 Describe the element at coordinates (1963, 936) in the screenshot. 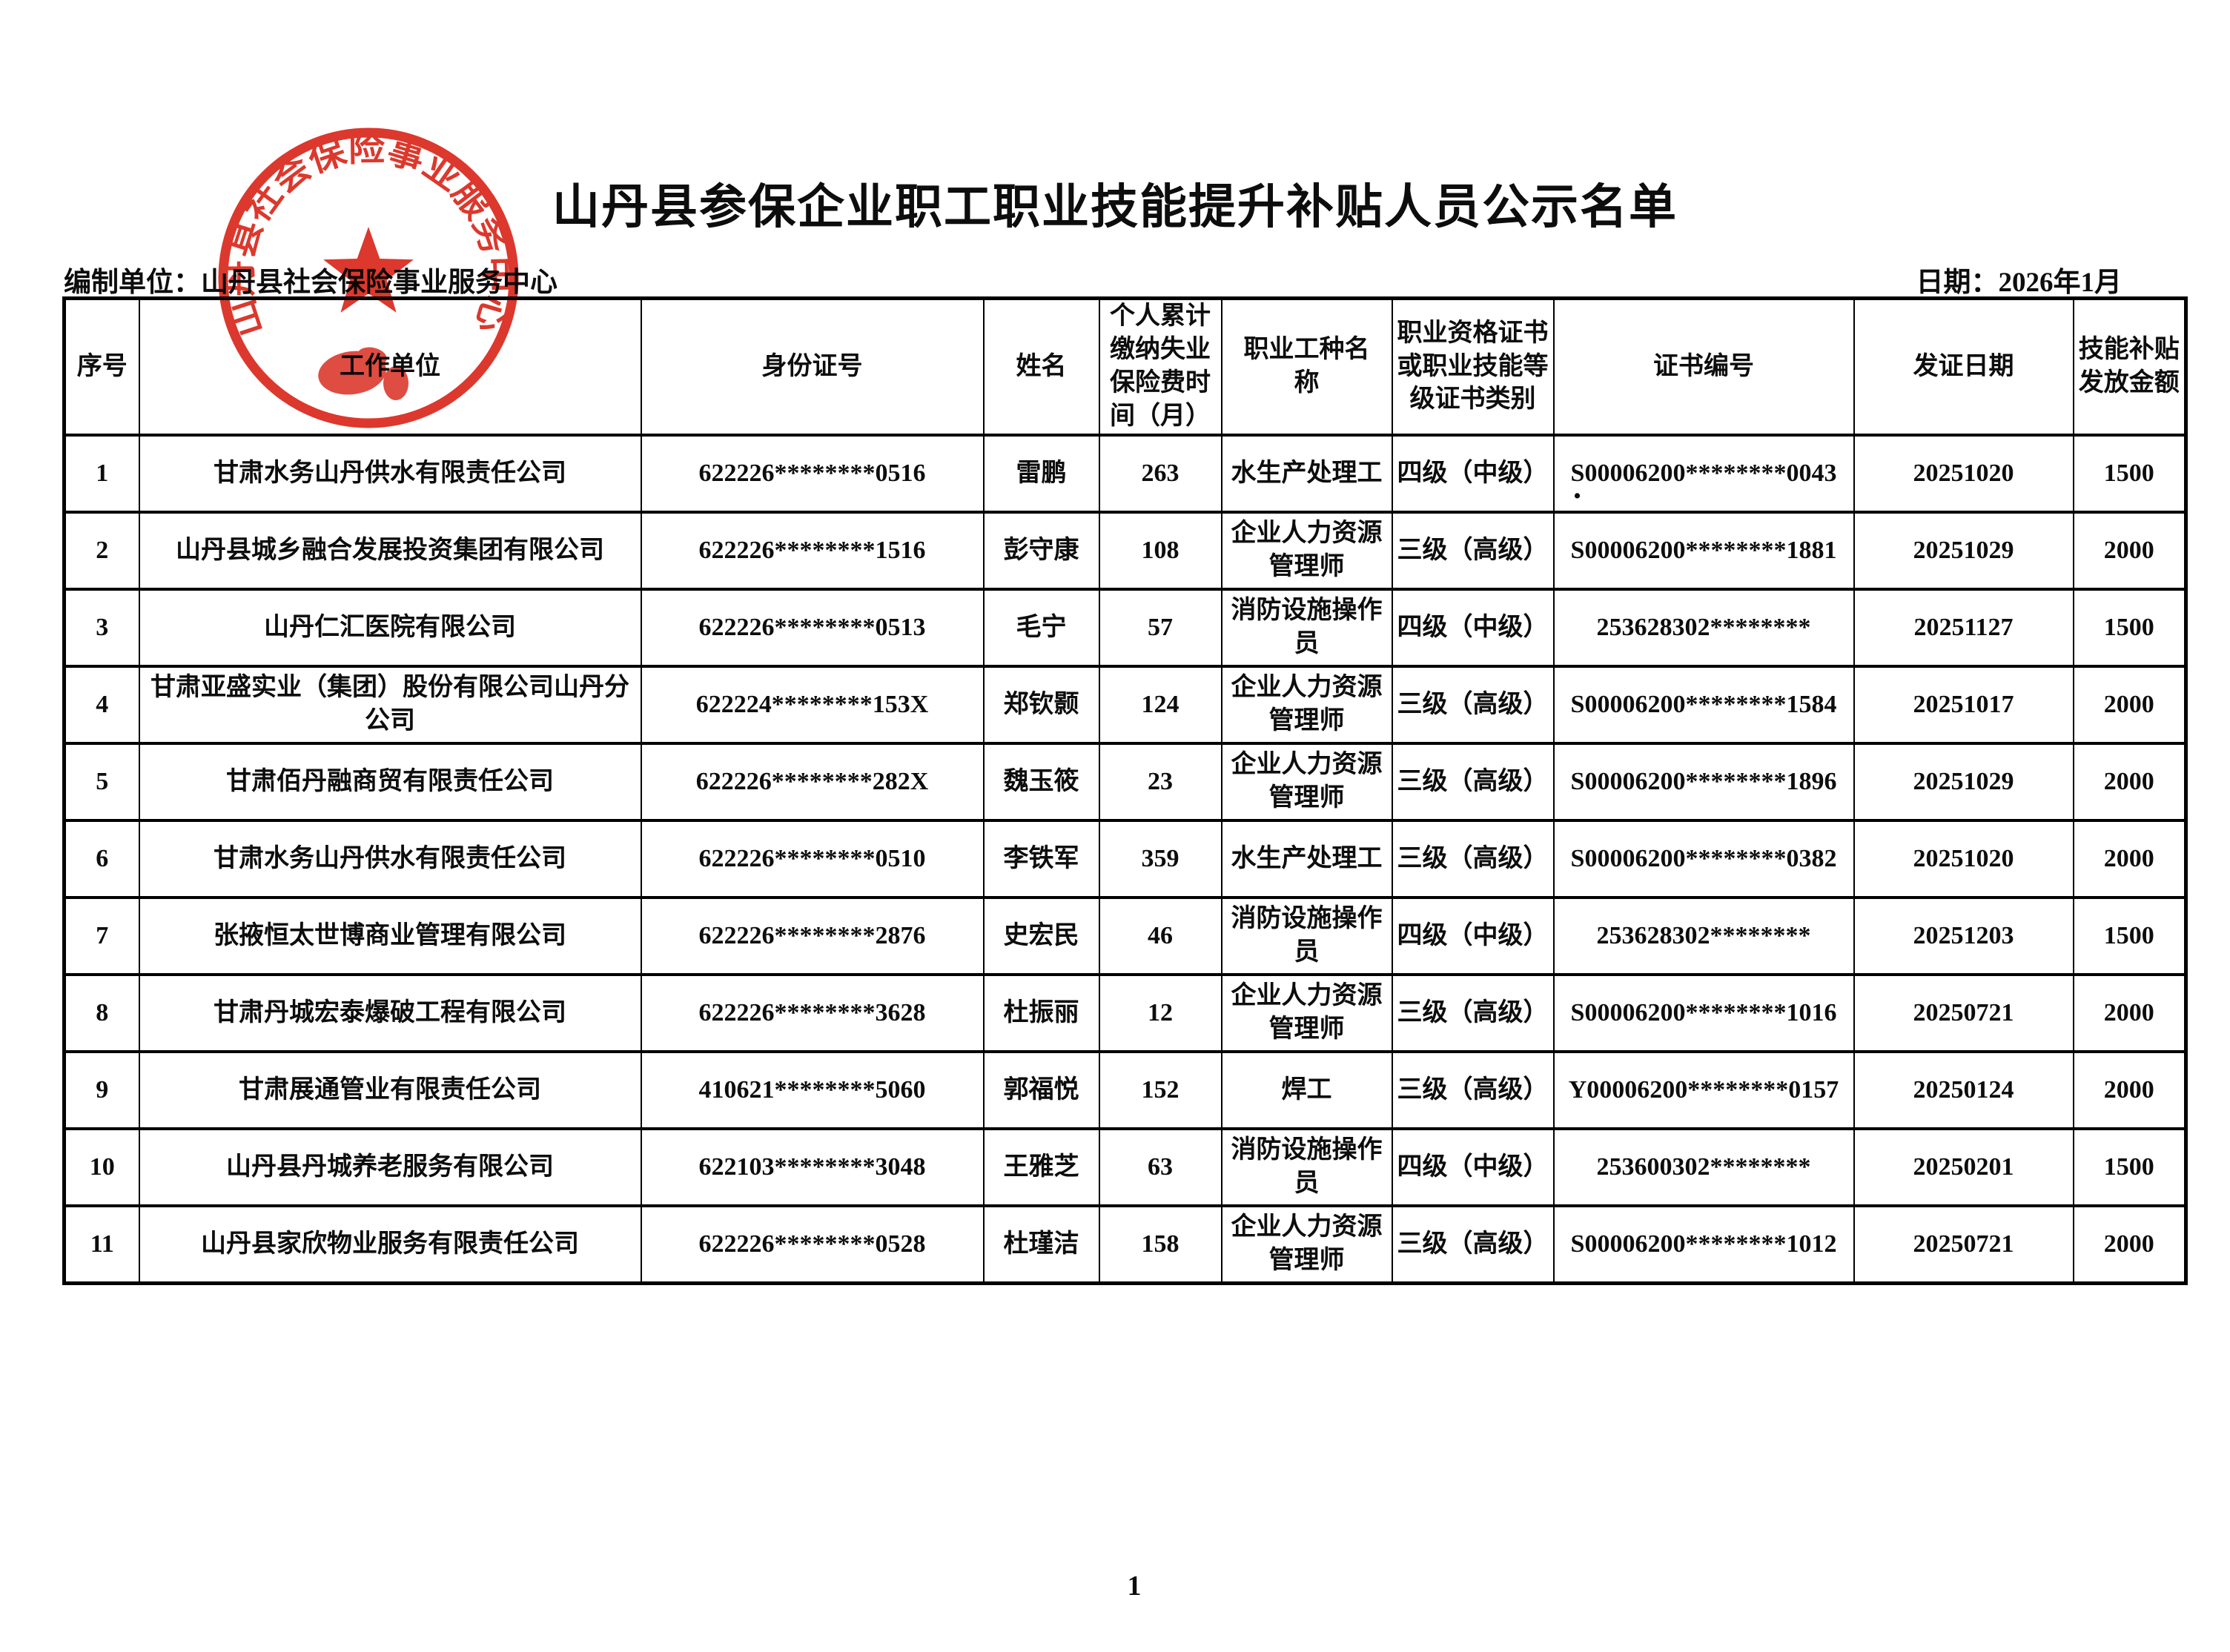

I see `table-cell: 20251203` at that location.